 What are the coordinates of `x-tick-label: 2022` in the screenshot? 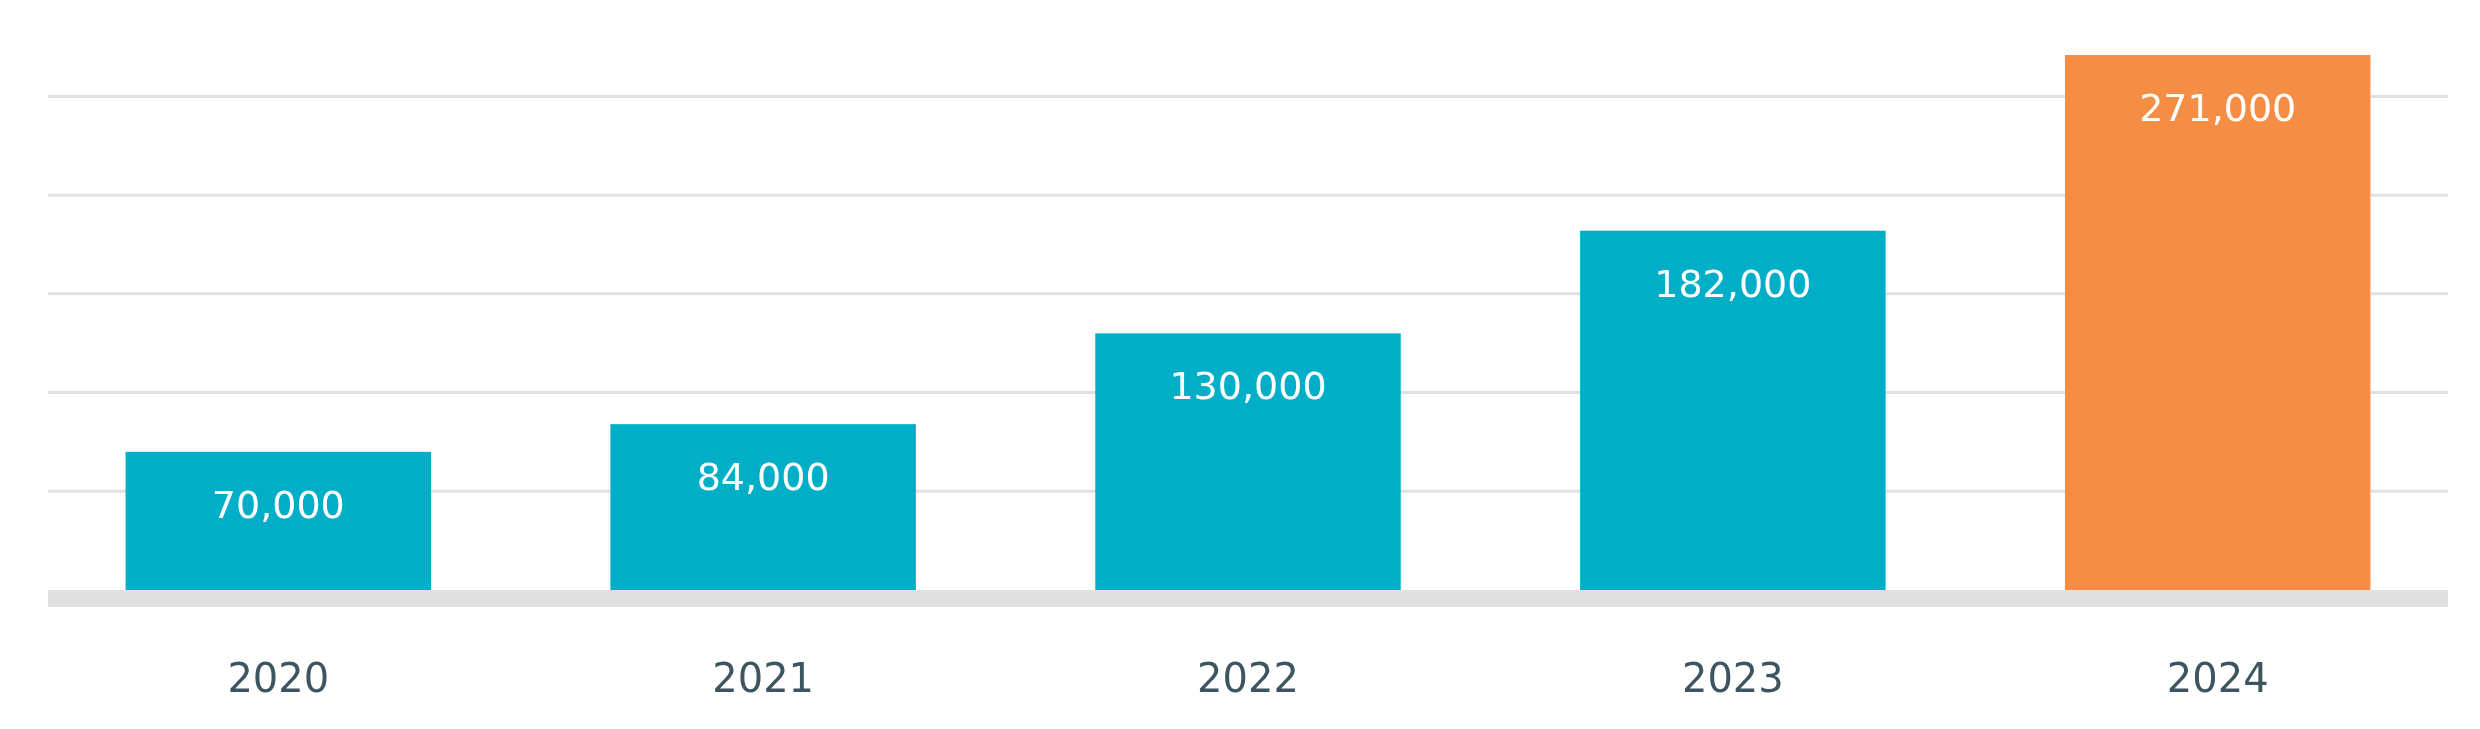 It's located at (1248, 678).